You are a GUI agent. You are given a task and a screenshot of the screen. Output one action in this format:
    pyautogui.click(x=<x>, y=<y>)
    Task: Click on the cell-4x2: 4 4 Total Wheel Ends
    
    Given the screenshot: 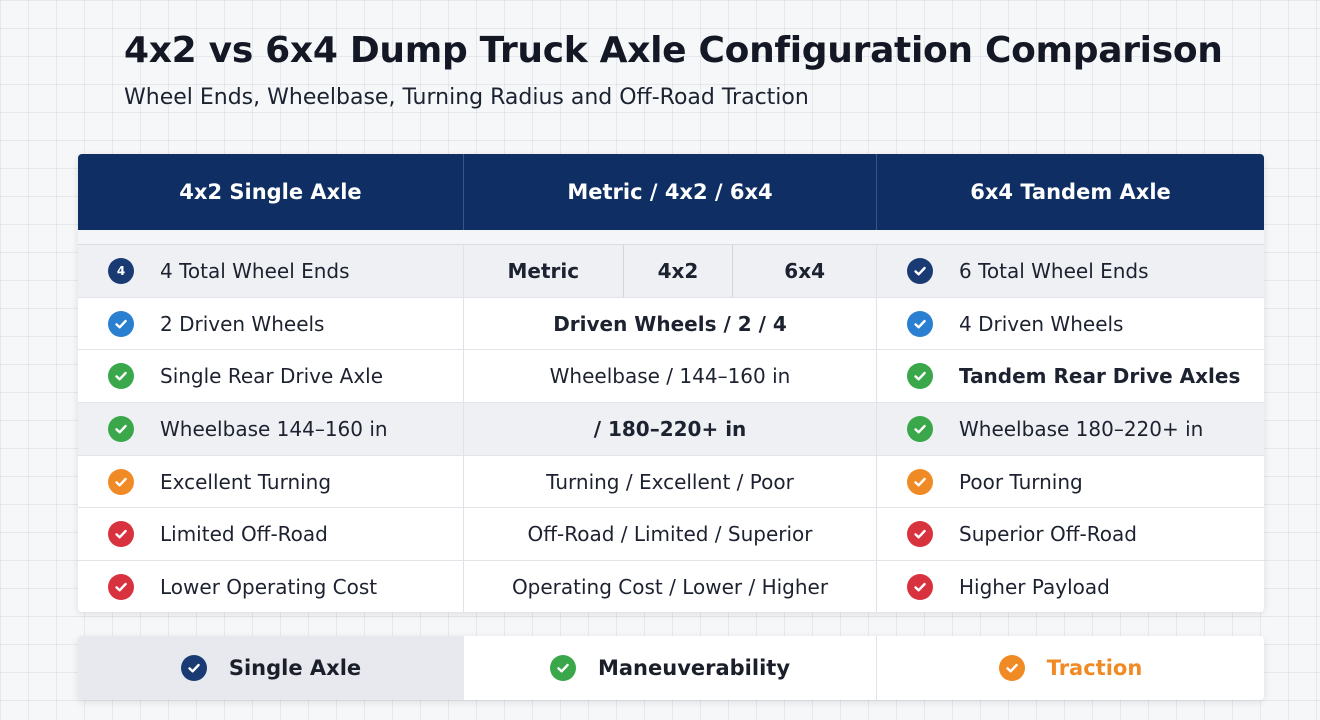 What is the action you would take?
    pyautogui.click(x=271, y=271)
    